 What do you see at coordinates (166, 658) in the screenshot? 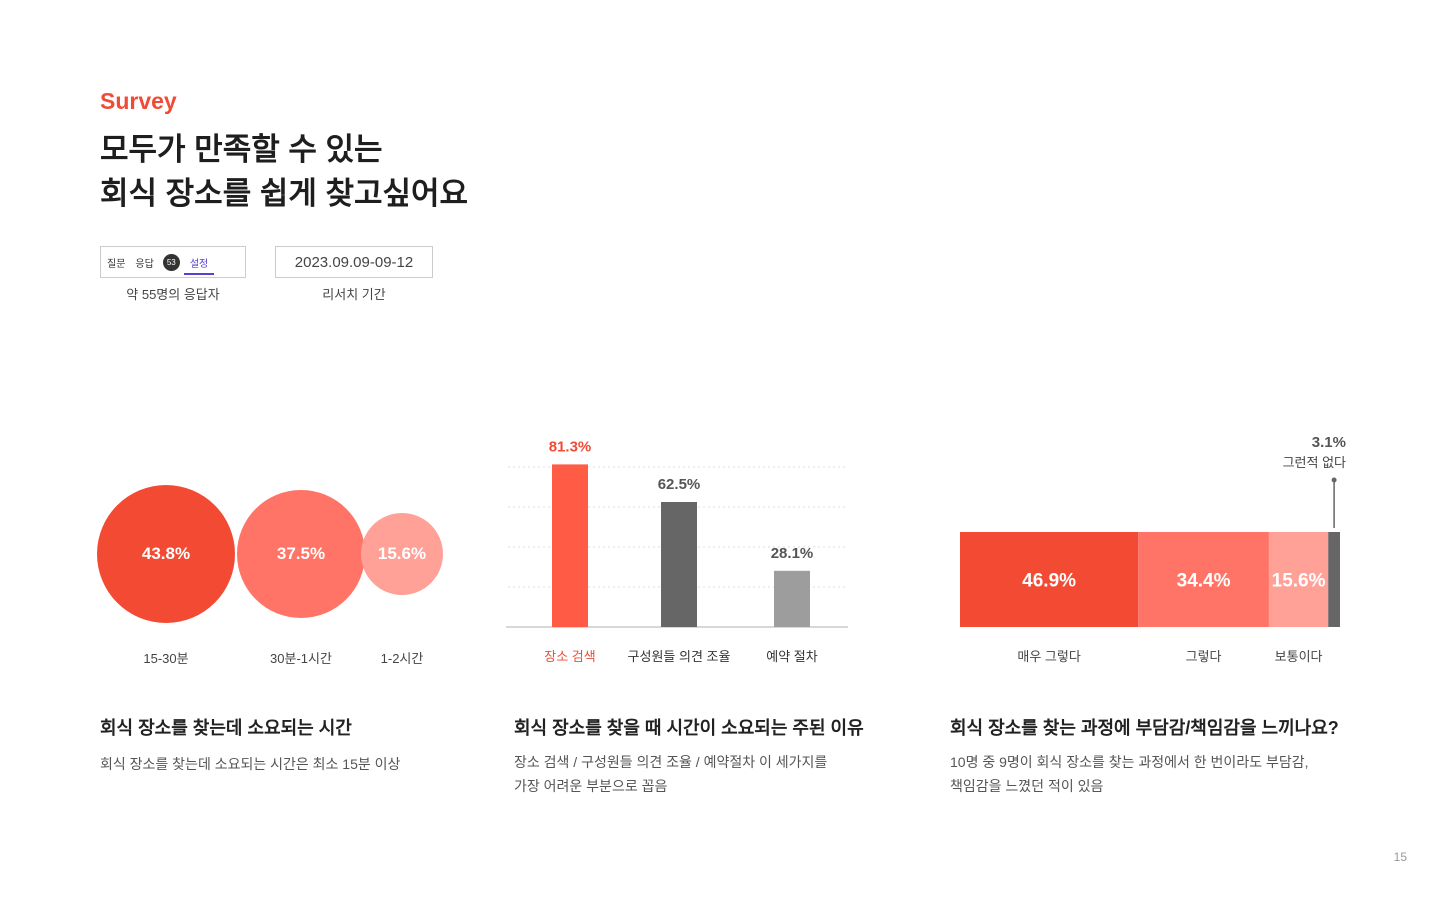
I see `bubble-category-label: 15-30분` at bounding box center [166, 658].